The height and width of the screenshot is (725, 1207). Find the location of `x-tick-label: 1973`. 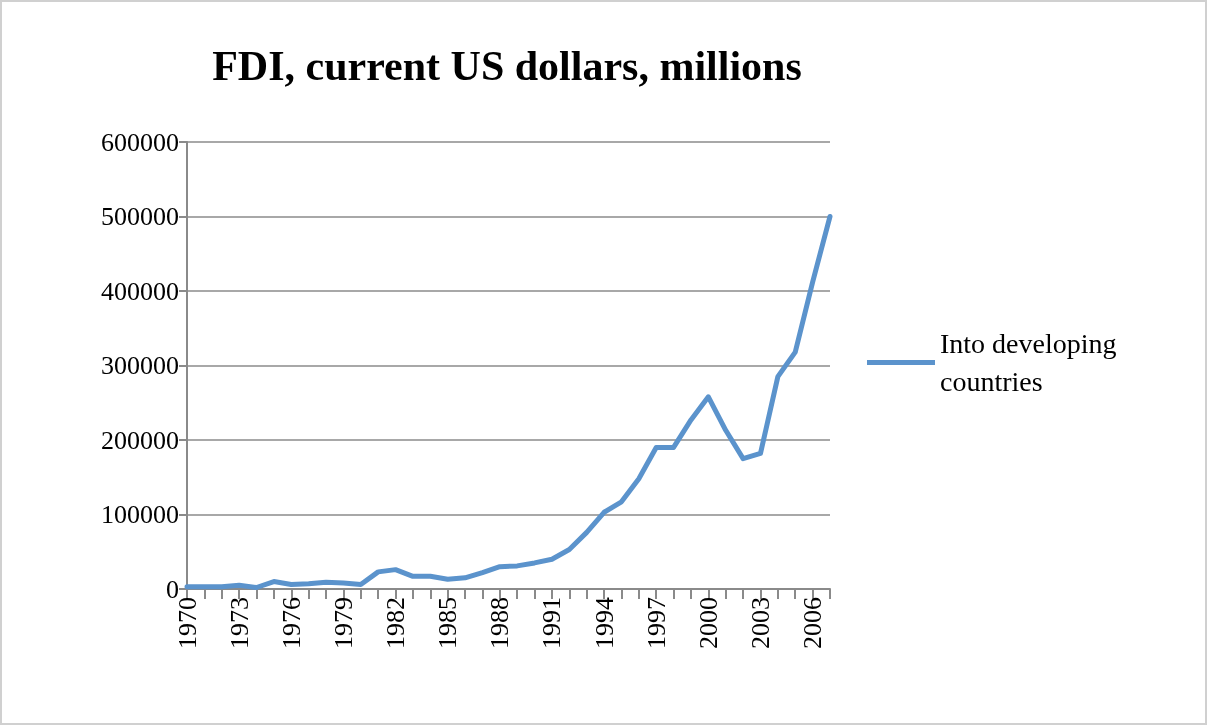

x-tick-label: 1973 is located at coordinates (239, 623).